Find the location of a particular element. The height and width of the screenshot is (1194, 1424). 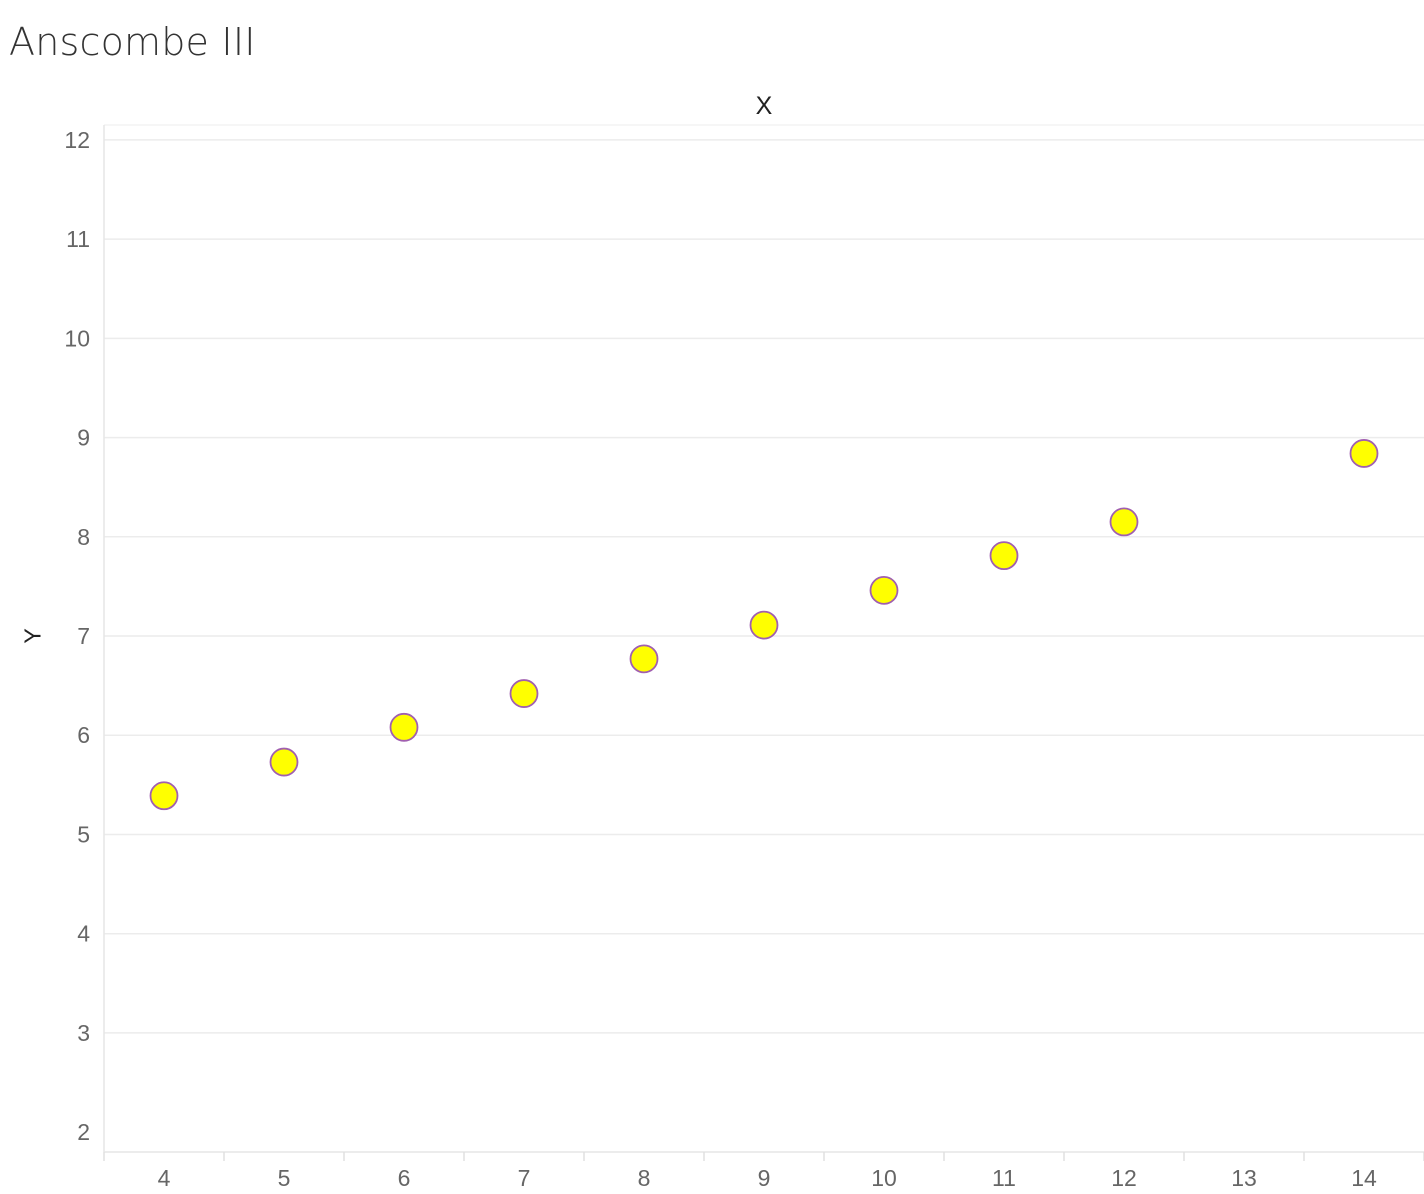

y-tick-label: 4 is located at coordinates (83, 934).